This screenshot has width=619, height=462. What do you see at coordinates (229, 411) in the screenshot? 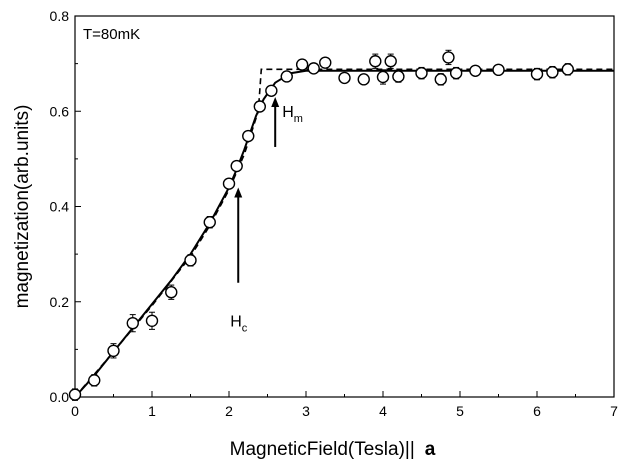
I see `x-tick-label: 2` at bounding box center [229, 411].